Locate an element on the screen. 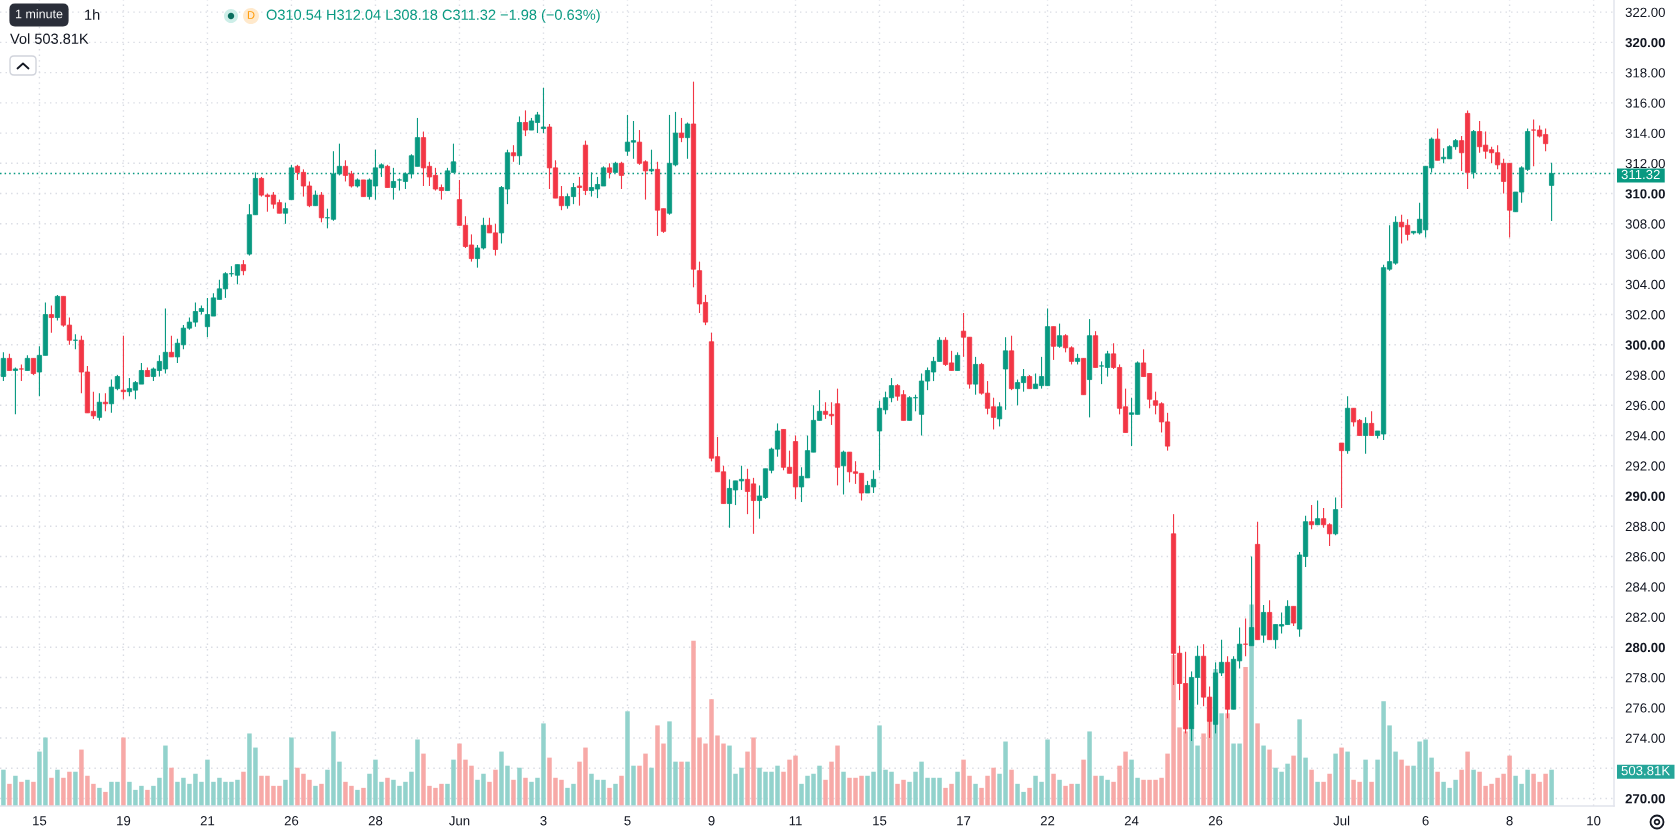 The width and height of the screenshot is (1678, 835). y-tick-label: 302.00 is located at coordinates (1645, 315).